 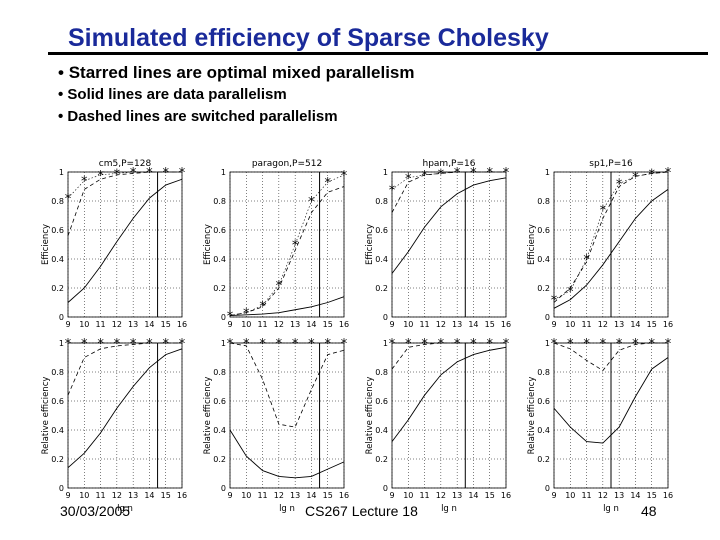 I want to click on footer-date: 30/03/2005, so click(x=95, y=511).